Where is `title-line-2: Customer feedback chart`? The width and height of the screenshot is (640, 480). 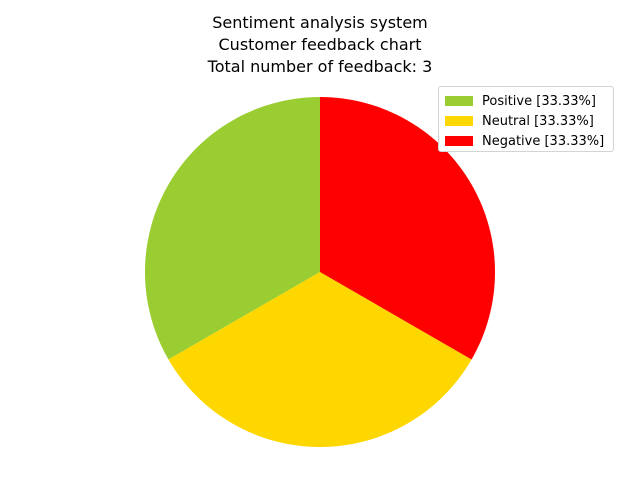
title-line-2: Customer feedback chart is located at coordinates (320, 44).